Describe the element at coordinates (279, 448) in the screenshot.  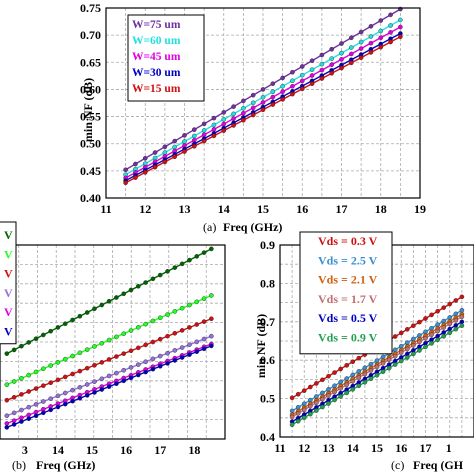
I see `x-tick-label: 11` at that location.